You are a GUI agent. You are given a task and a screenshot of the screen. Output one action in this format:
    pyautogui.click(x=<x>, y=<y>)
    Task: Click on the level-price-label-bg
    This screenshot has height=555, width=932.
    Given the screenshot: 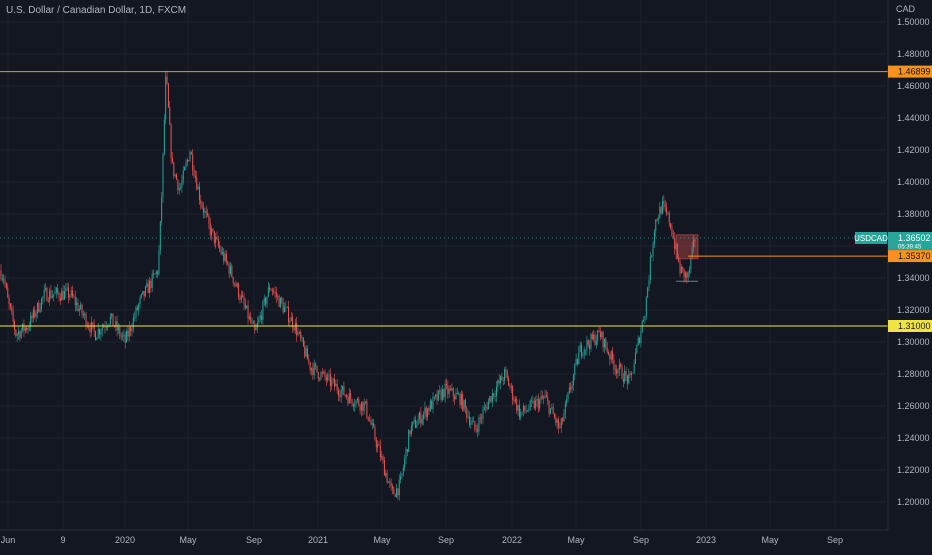 What is the action you would take?
    pyautogui.click(x=910, y=326)
    